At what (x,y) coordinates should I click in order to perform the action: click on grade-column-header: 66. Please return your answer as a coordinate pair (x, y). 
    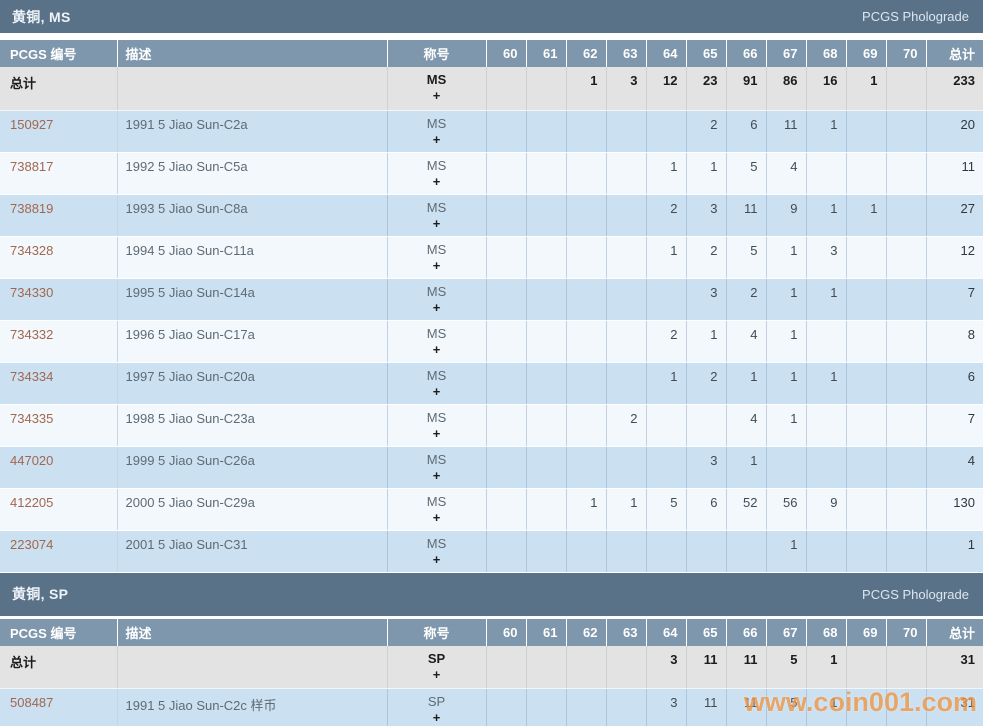
    Looking at the image, I should click on (745, 53).